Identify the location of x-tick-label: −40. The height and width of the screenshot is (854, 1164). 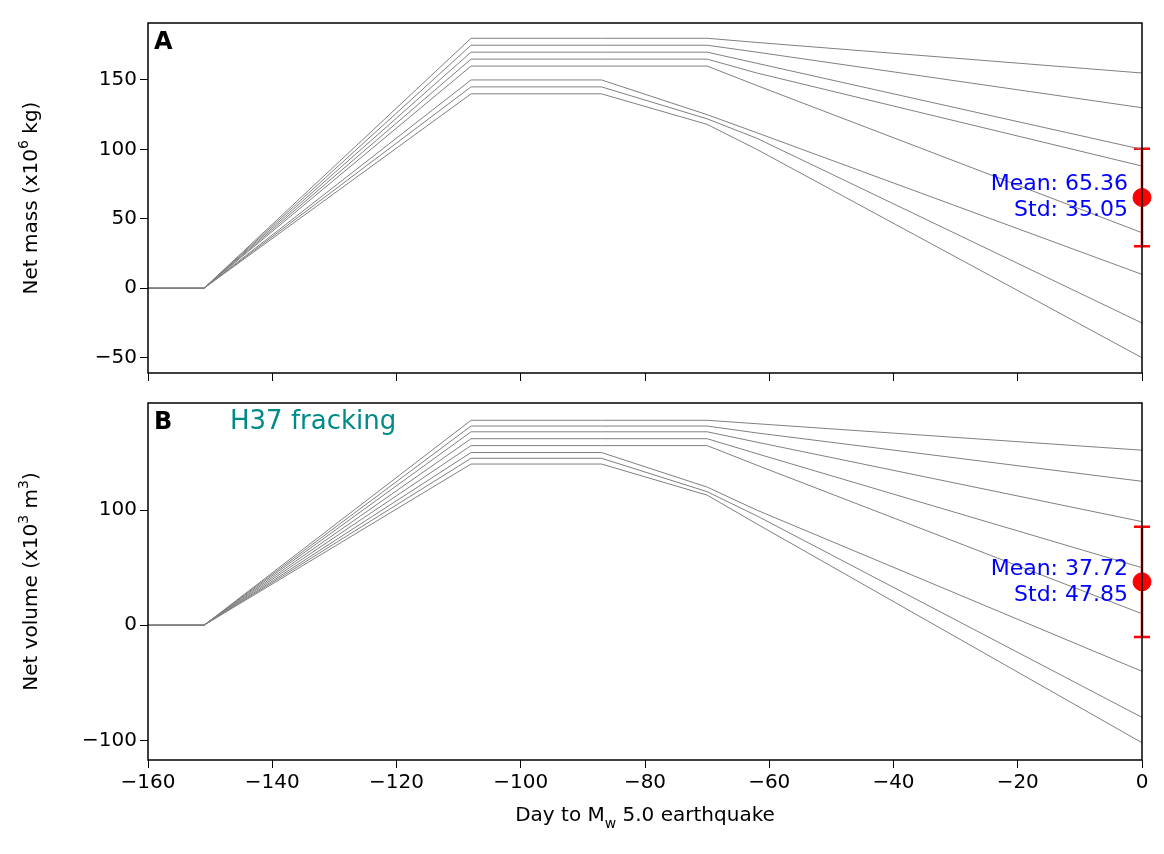
(893, 781).